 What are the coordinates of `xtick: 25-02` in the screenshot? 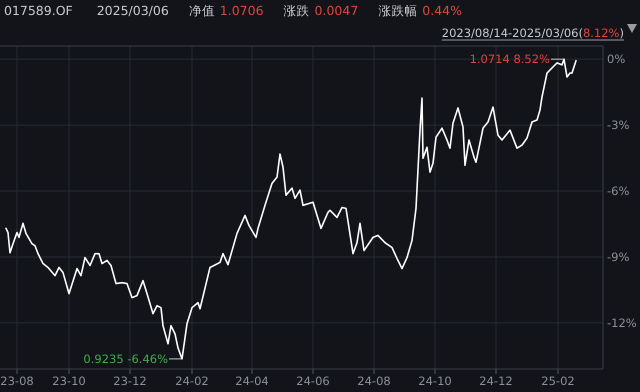 It's located at (558, 381).